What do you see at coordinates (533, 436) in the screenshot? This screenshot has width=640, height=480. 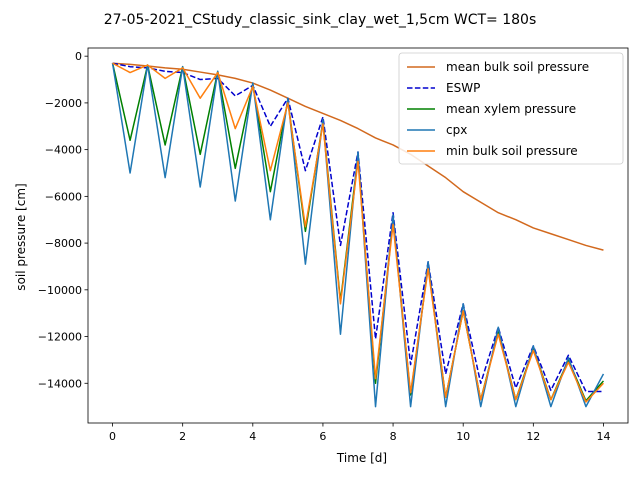 I see `x-tick-label: 12` at bounding box center [533, 436].